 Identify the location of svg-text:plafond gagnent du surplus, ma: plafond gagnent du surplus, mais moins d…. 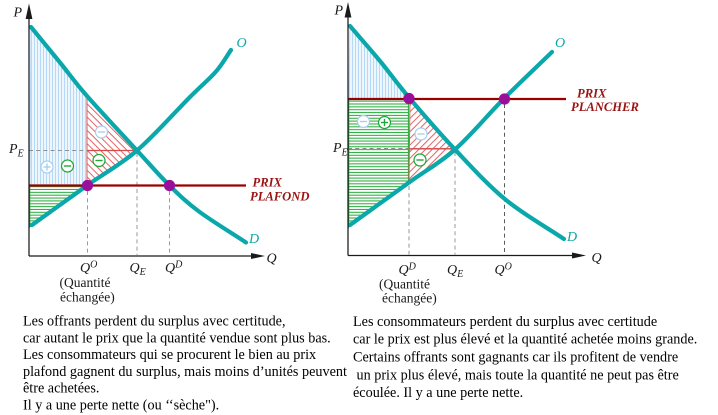
(185, 372).